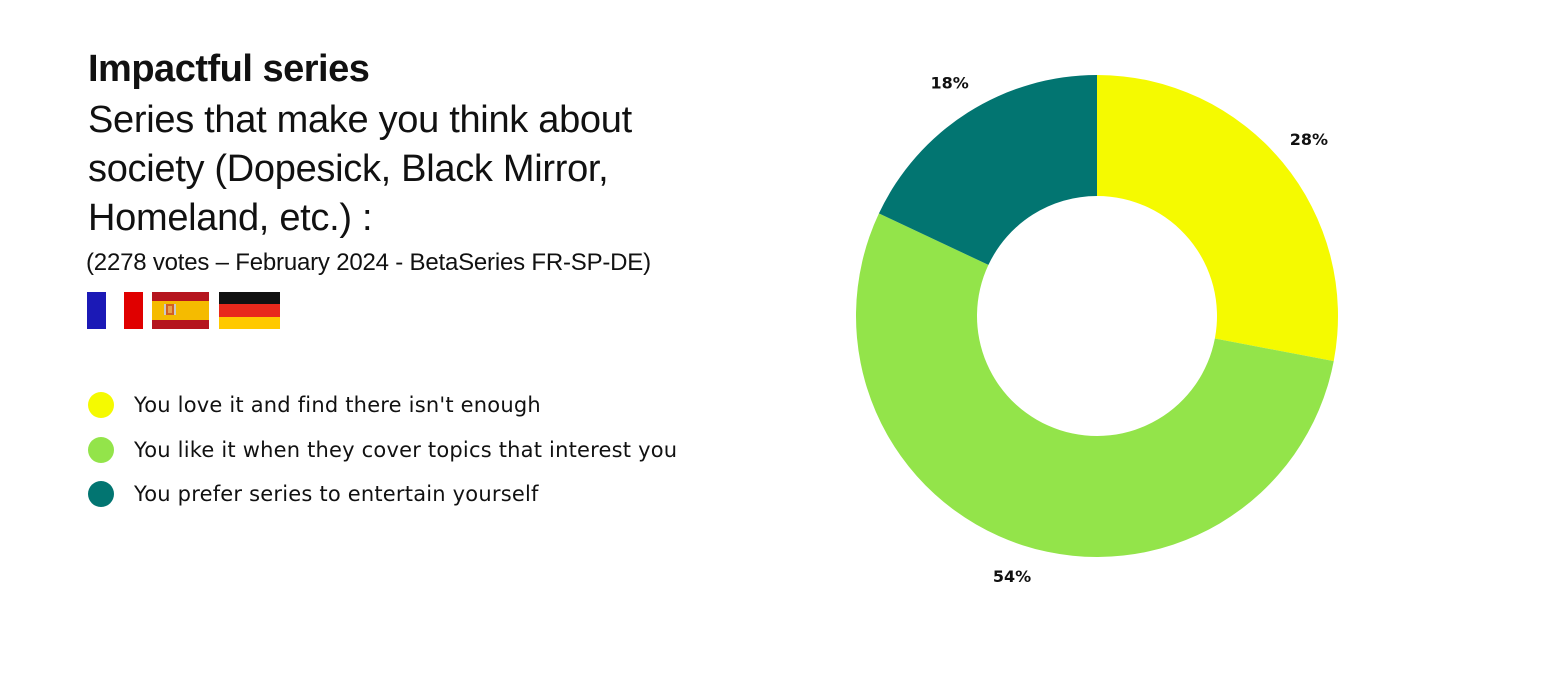 The height and width of the screenshot is (688, 1558). I want to click on germany-flag-icon, so click(249, 310).